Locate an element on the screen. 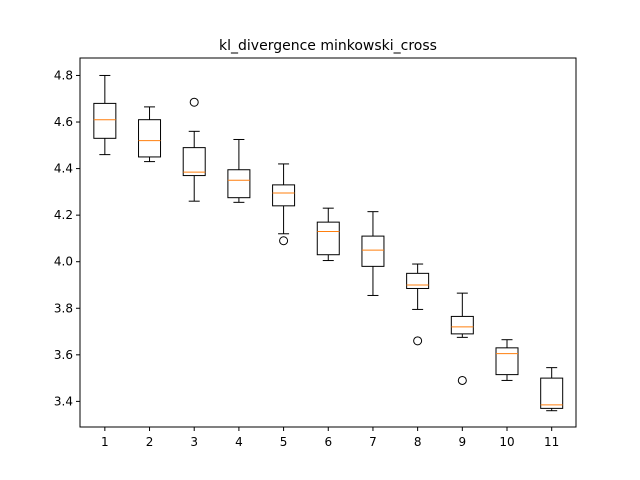 The height and width of the screenshot is (480, 640). x-tick-label: 5 is located at coordinates (284, 442).